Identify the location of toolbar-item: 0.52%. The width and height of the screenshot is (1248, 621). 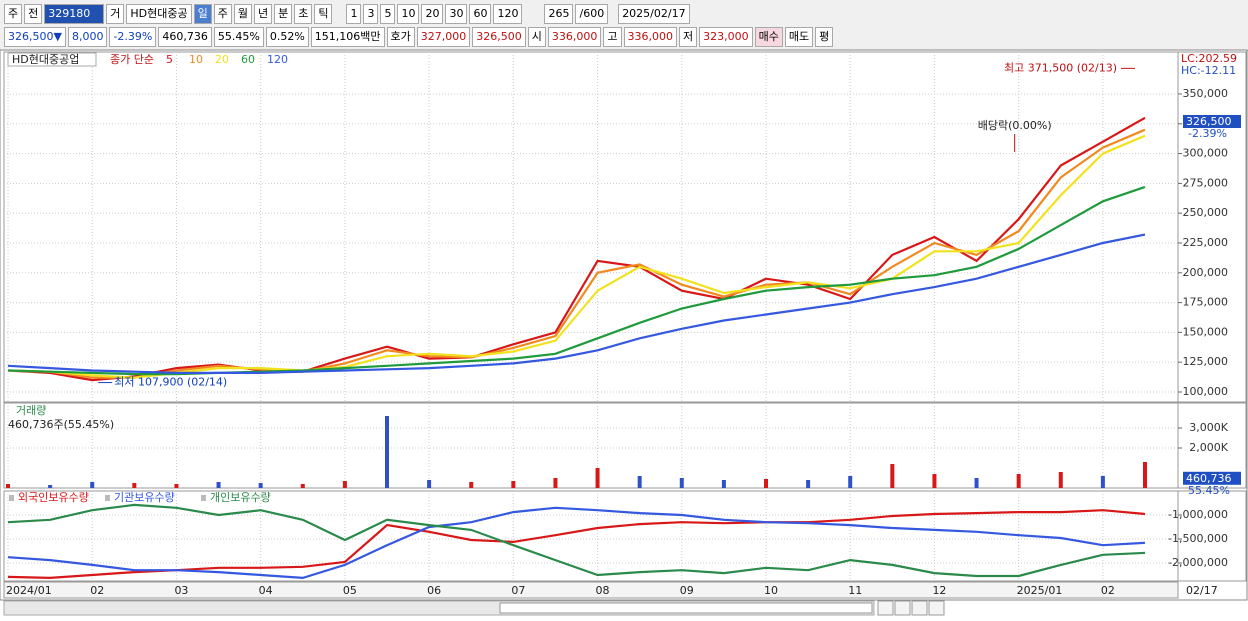
(287, 37).